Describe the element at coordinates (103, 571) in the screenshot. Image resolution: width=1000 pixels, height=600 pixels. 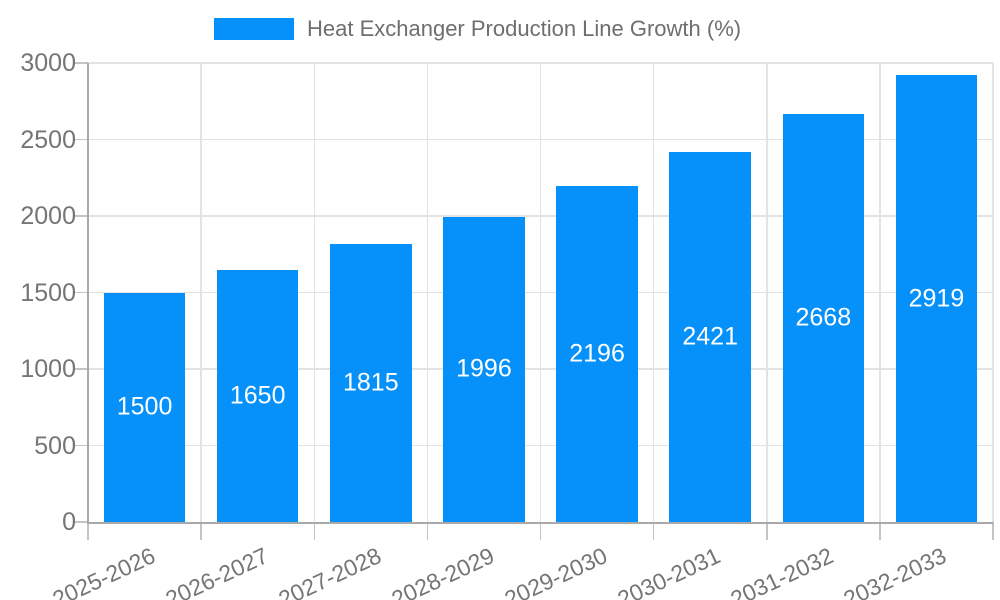
I see `x-tick-label: 2025-2026` at that location.